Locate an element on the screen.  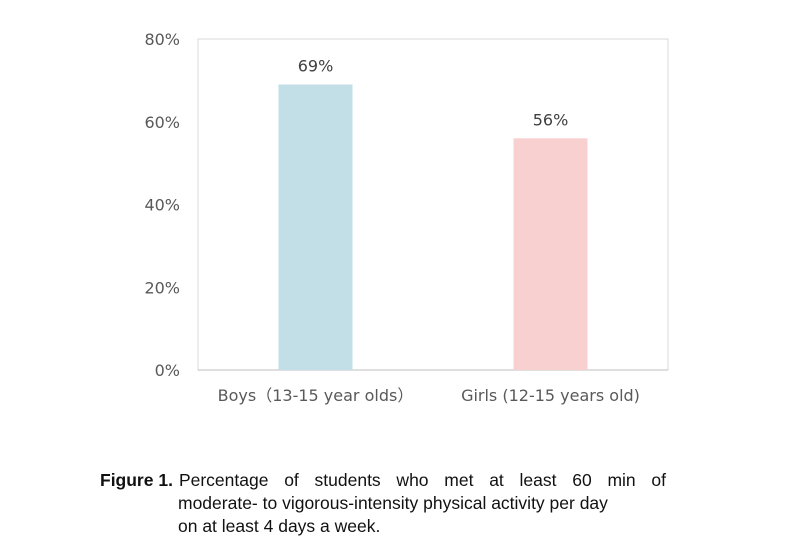
y-tick-label: 20% is located at coordinates (162, 287).